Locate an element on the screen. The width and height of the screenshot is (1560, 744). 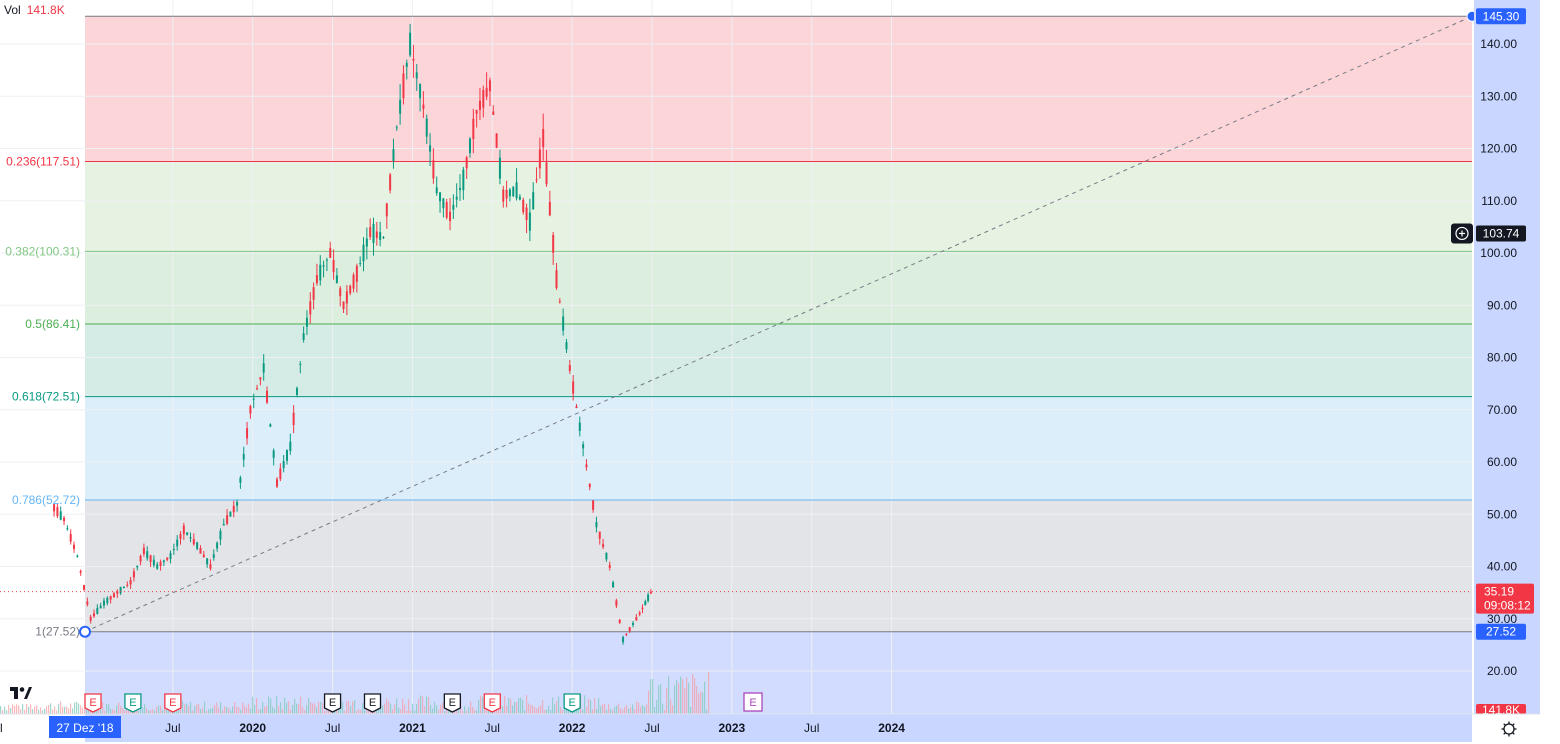
volume-axis-badge-bg is located at coordinates (1501, 709).